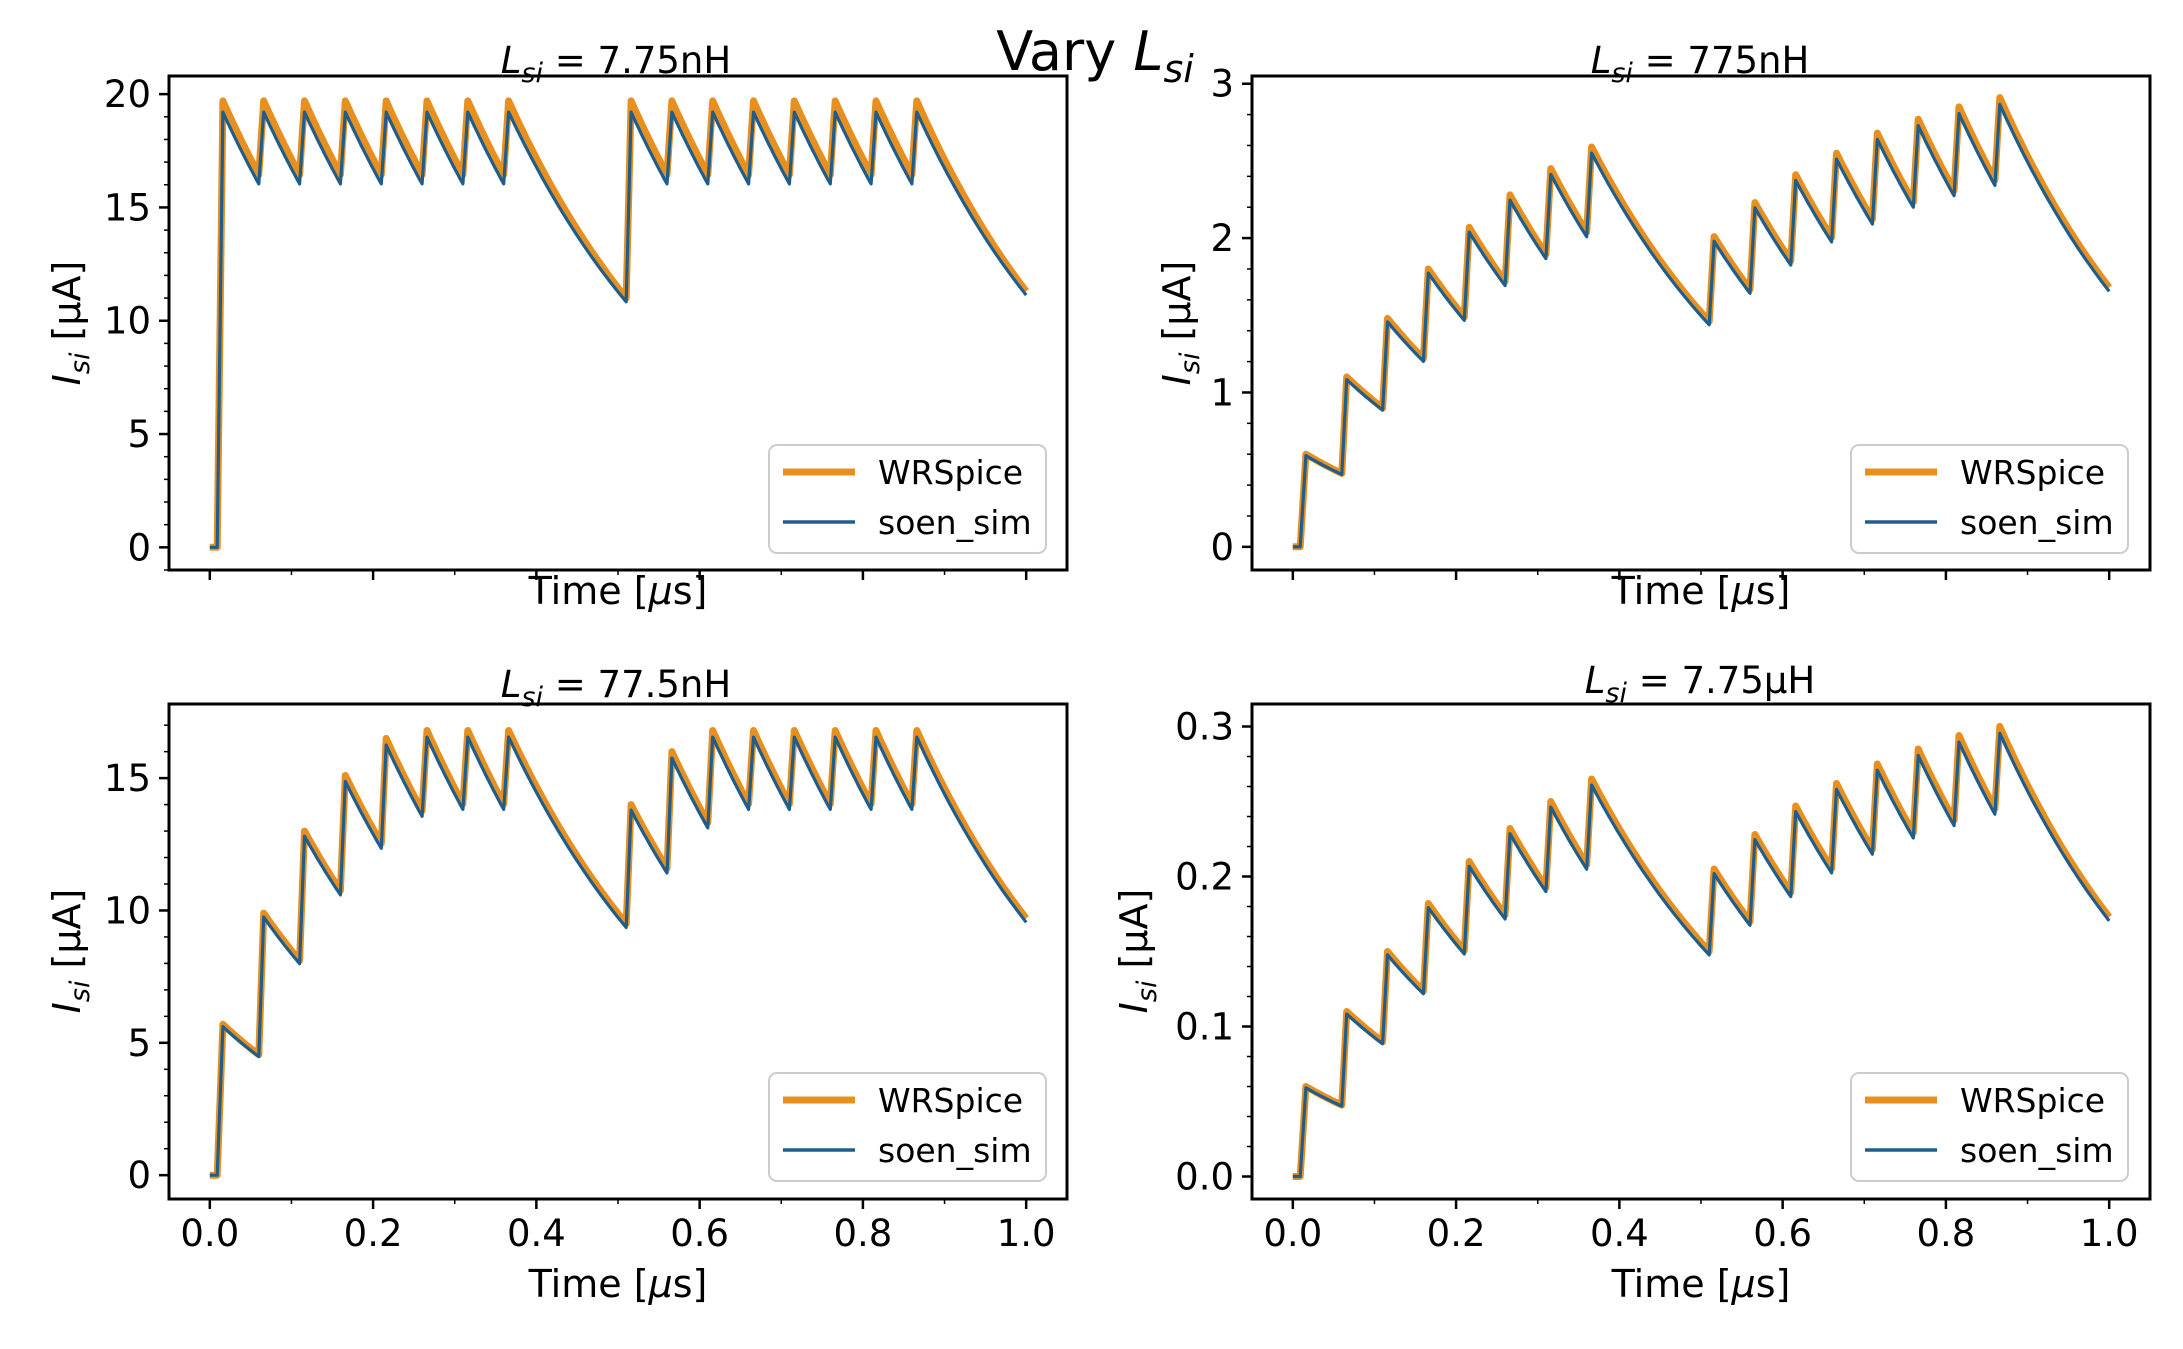 This screenshot has width=2183, height=1349. Describe the element at coordinates (1204, 877) in the screenshot. I see `y-tick-label: 0.2` at that location.